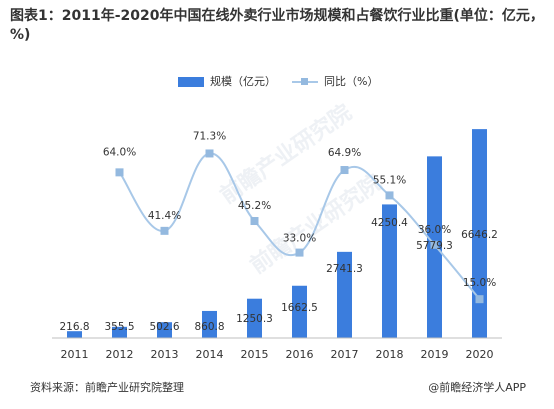 Image resolution: width=554 pixels, height=409 pixels. Describe the element at coordinates (74, 334) in the screenshot. I see `bar-2011` at that location.